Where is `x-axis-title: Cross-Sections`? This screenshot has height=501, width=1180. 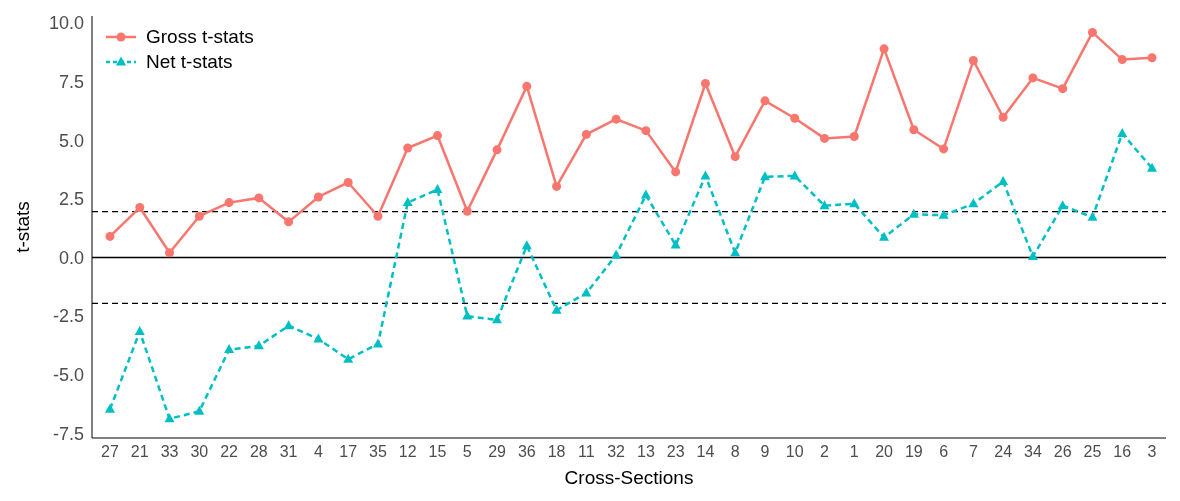 x-axis-title: Cross-Sections is located at coordinates (629, 477).